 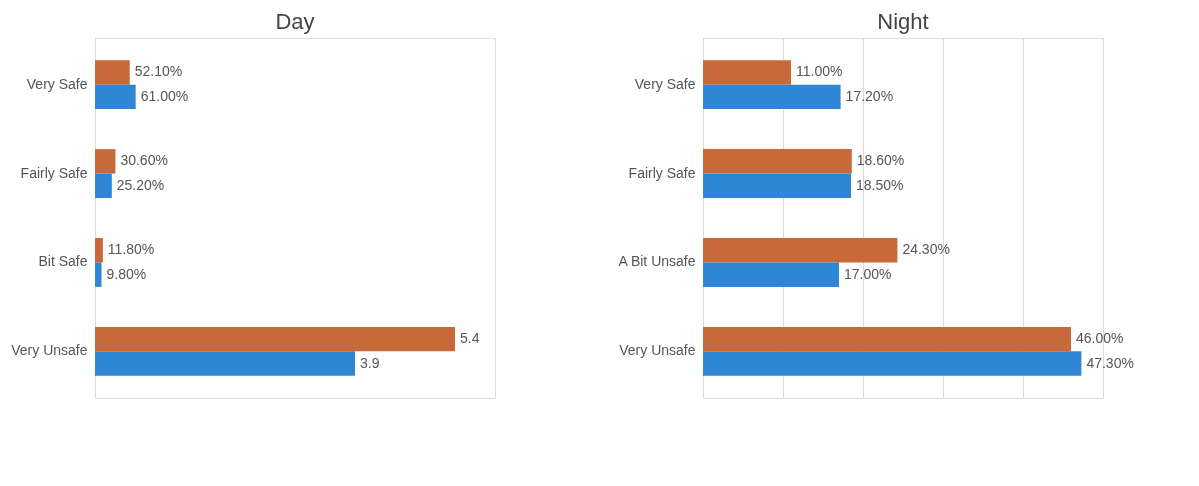 I want to click on y-tick-label: A Bit Unsafe, so click(x=657, y=261).